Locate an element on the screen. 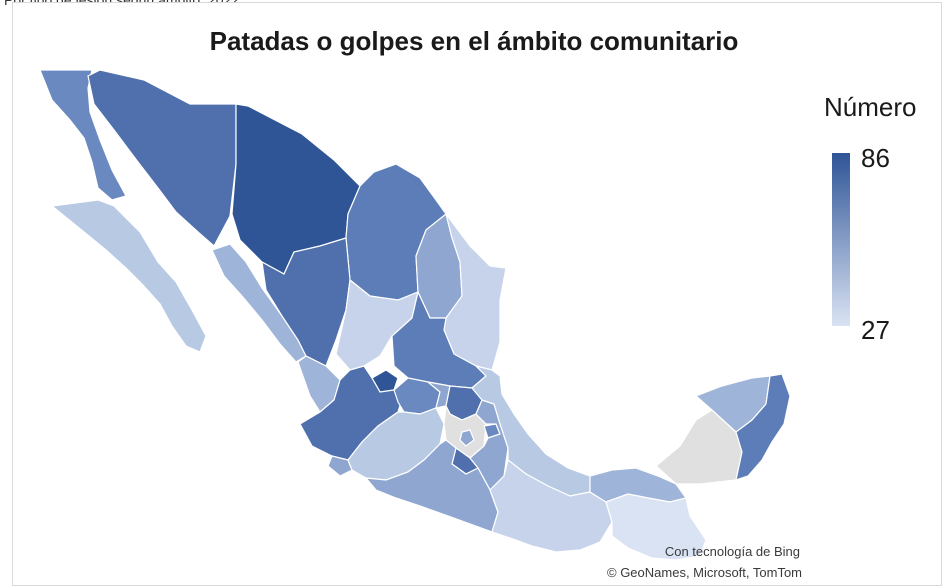  region-baja-california is located at coordinates (83, 135).